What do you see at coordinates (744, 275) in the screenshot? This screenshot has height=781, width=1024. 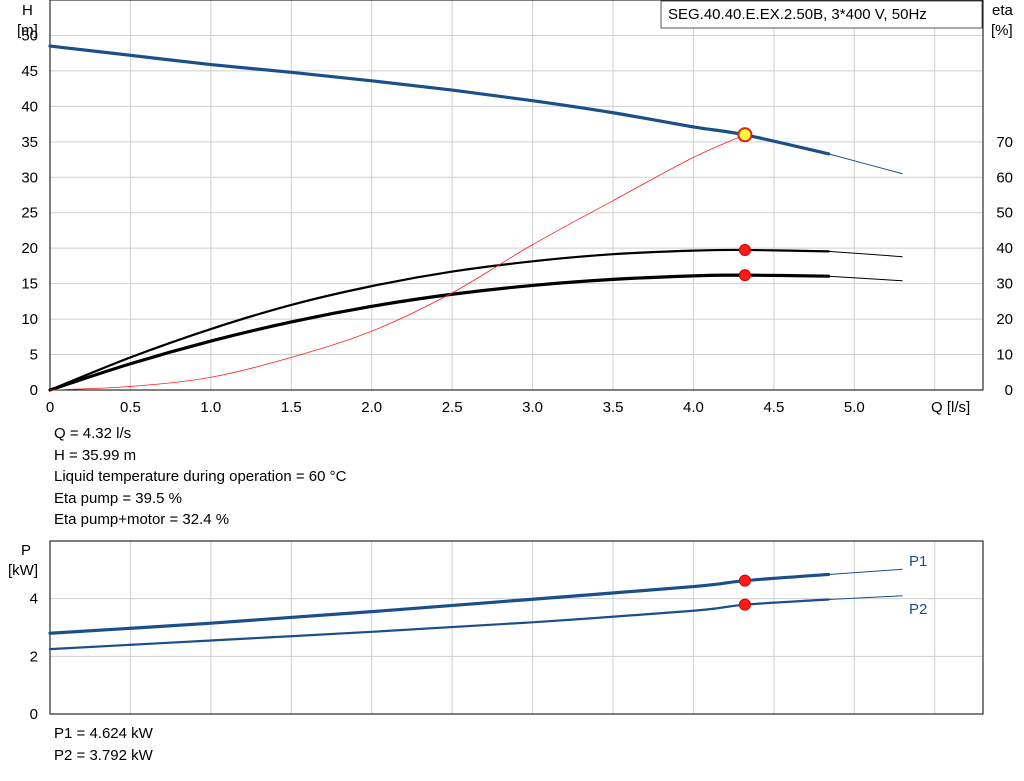 I see `eta-pump-motor-duty-point` at bounding box center [744, 275].